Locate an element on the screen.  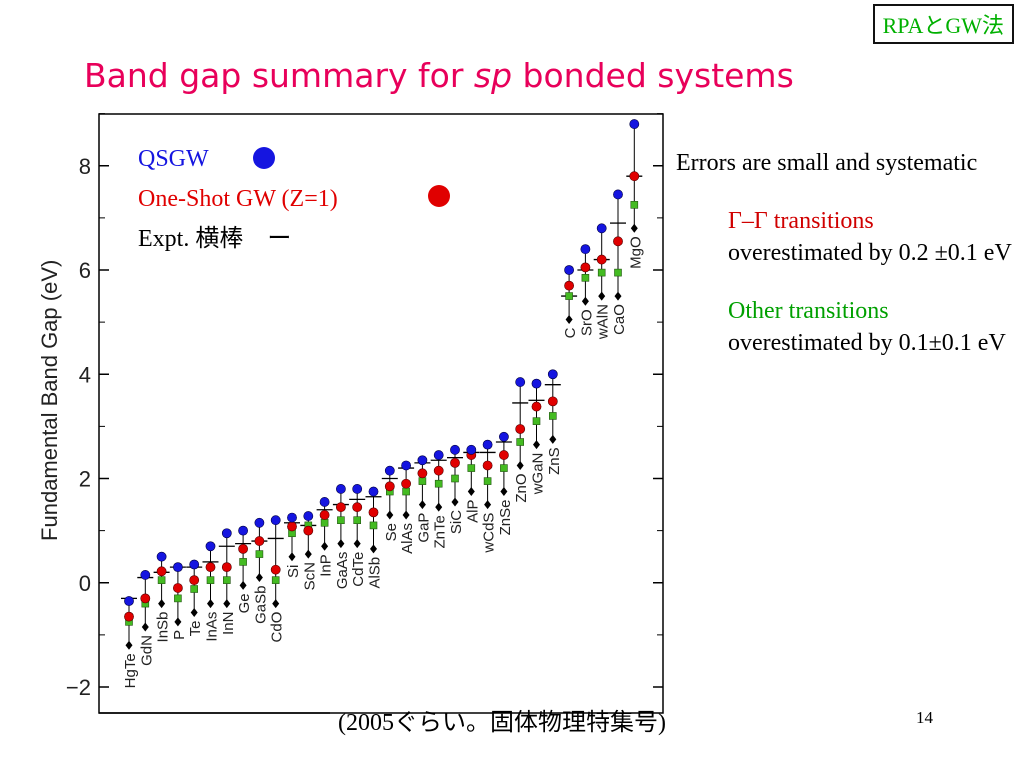
material-label: InAs is located at coordinates (212, 627).